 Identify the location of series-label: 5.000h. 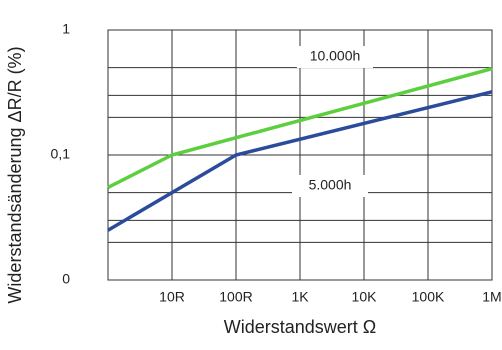
(330, 185).